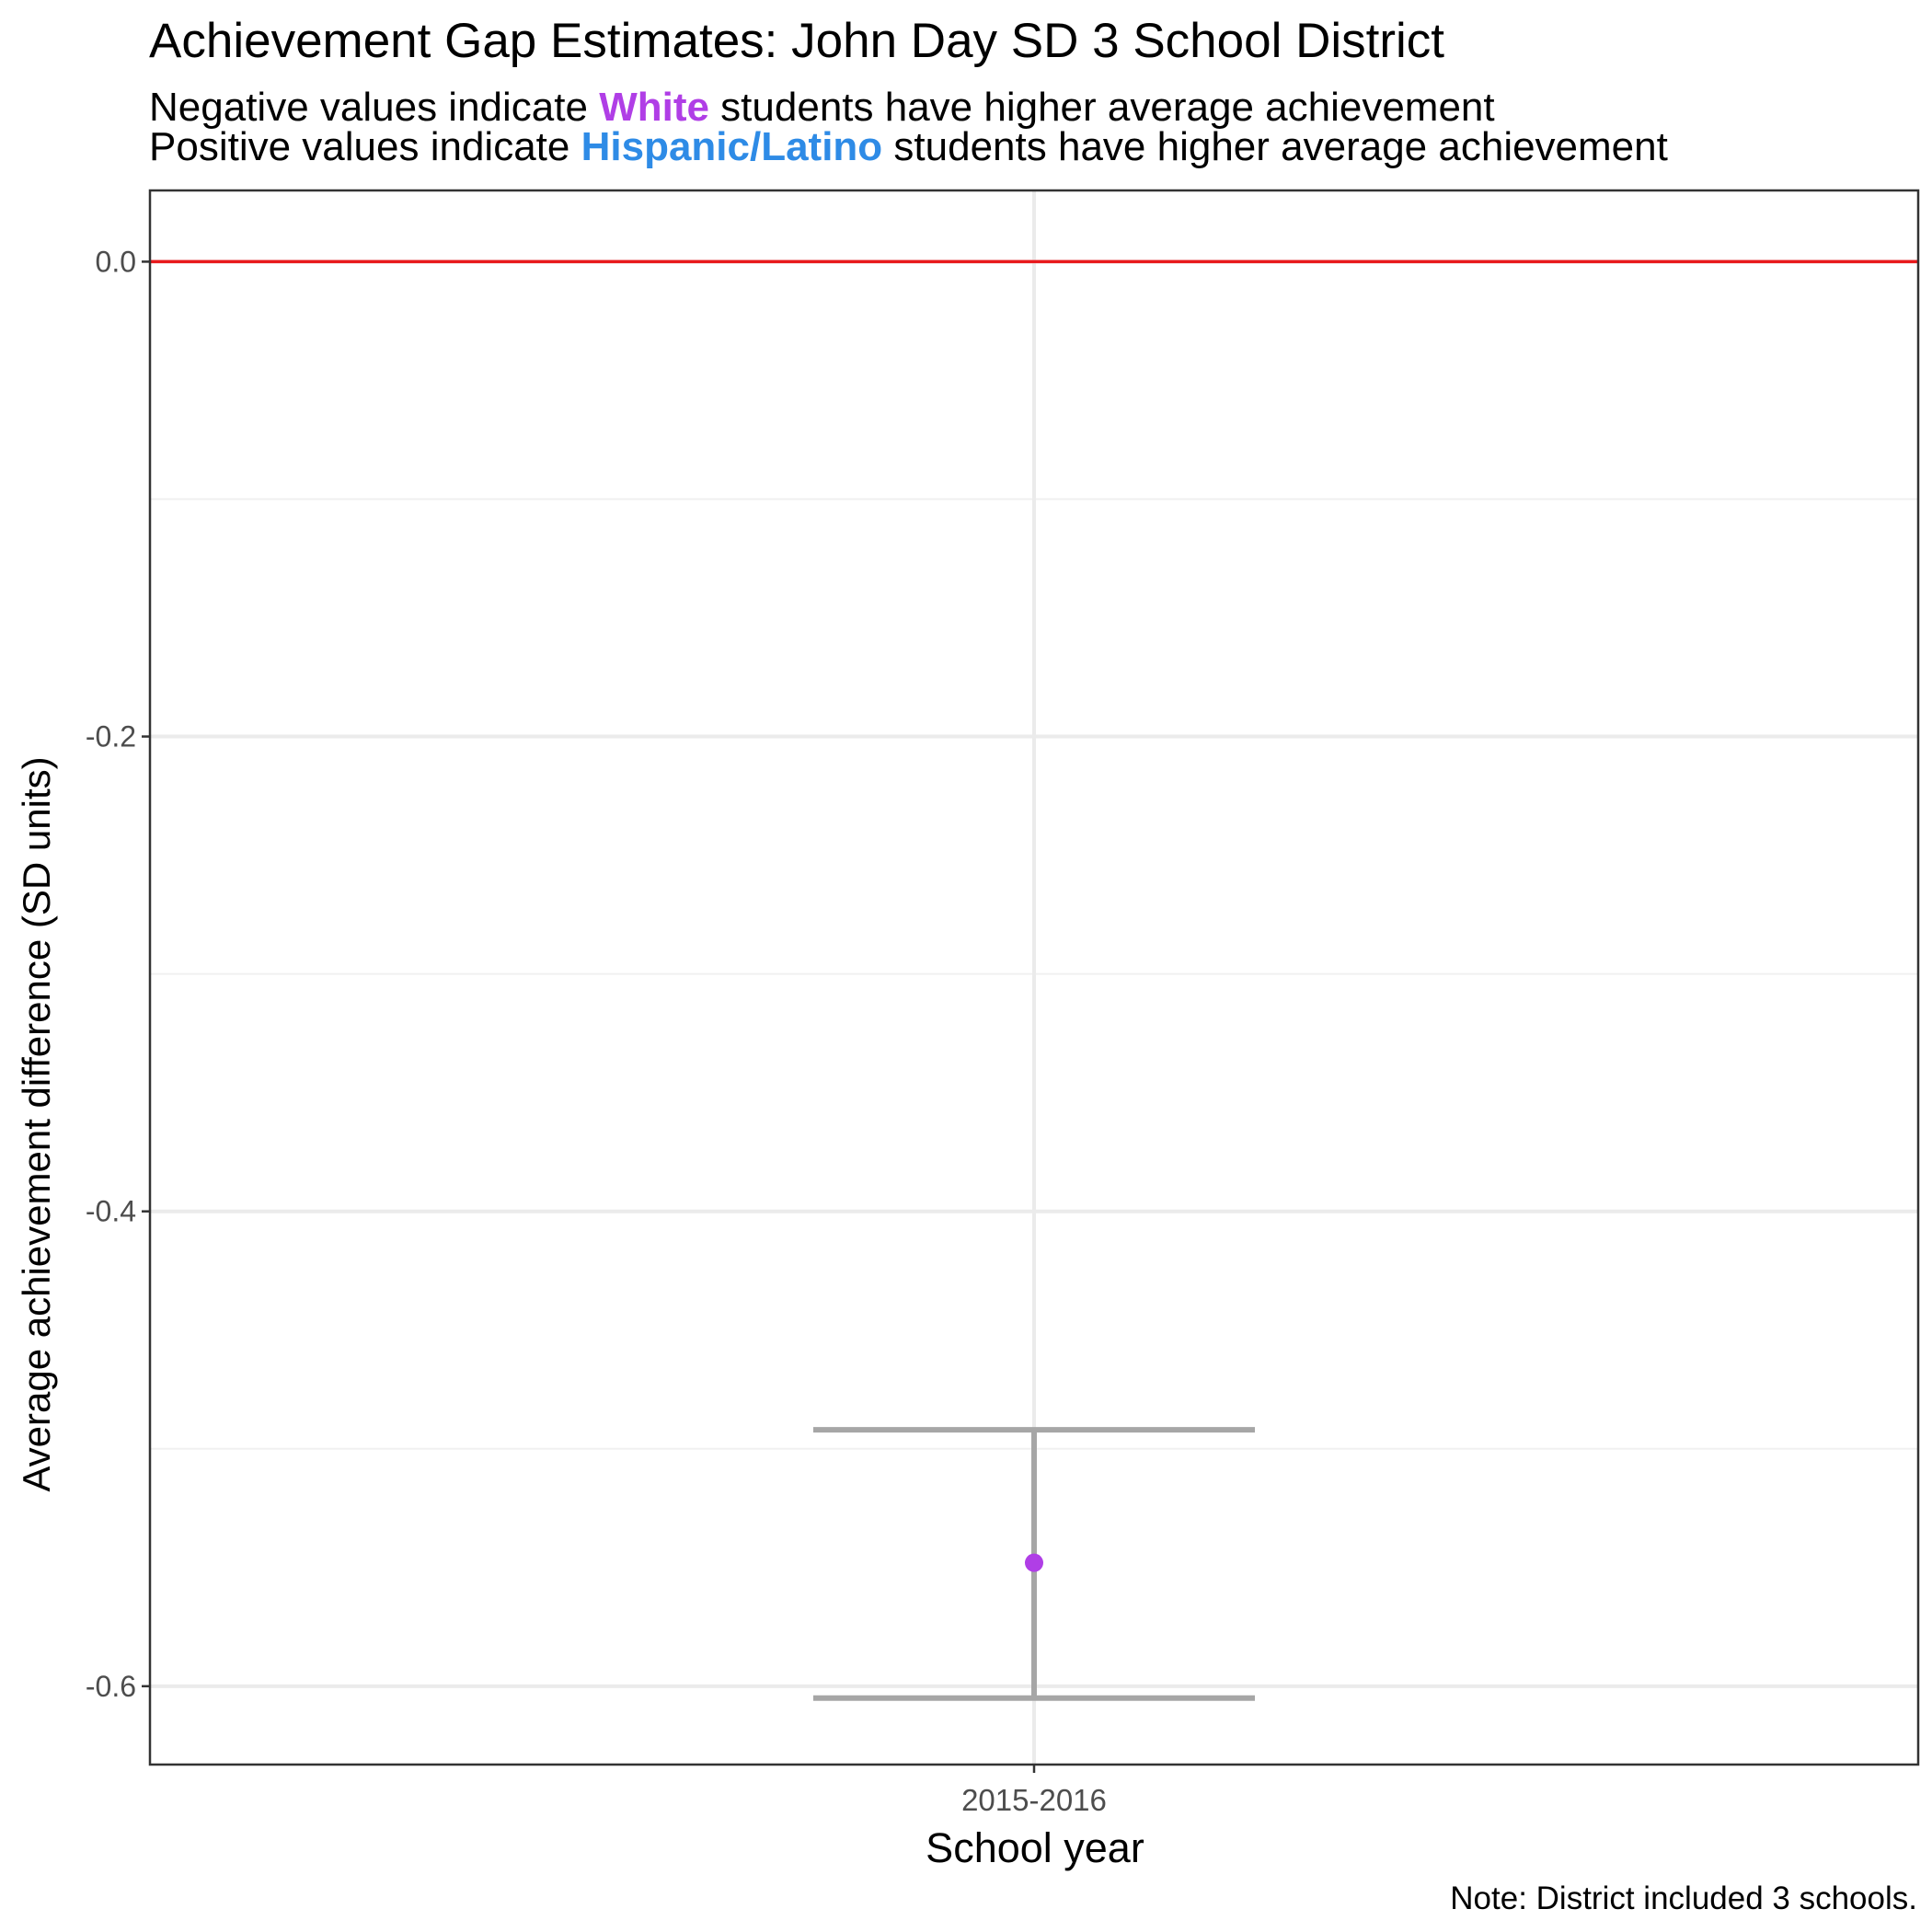 The width and height of the screenshot is (1932, 1932). What do you see at coordinates (1035, 1847) in the screenshot?
I see `x-axis-label: School year` at bounding box center [1035, 1847].